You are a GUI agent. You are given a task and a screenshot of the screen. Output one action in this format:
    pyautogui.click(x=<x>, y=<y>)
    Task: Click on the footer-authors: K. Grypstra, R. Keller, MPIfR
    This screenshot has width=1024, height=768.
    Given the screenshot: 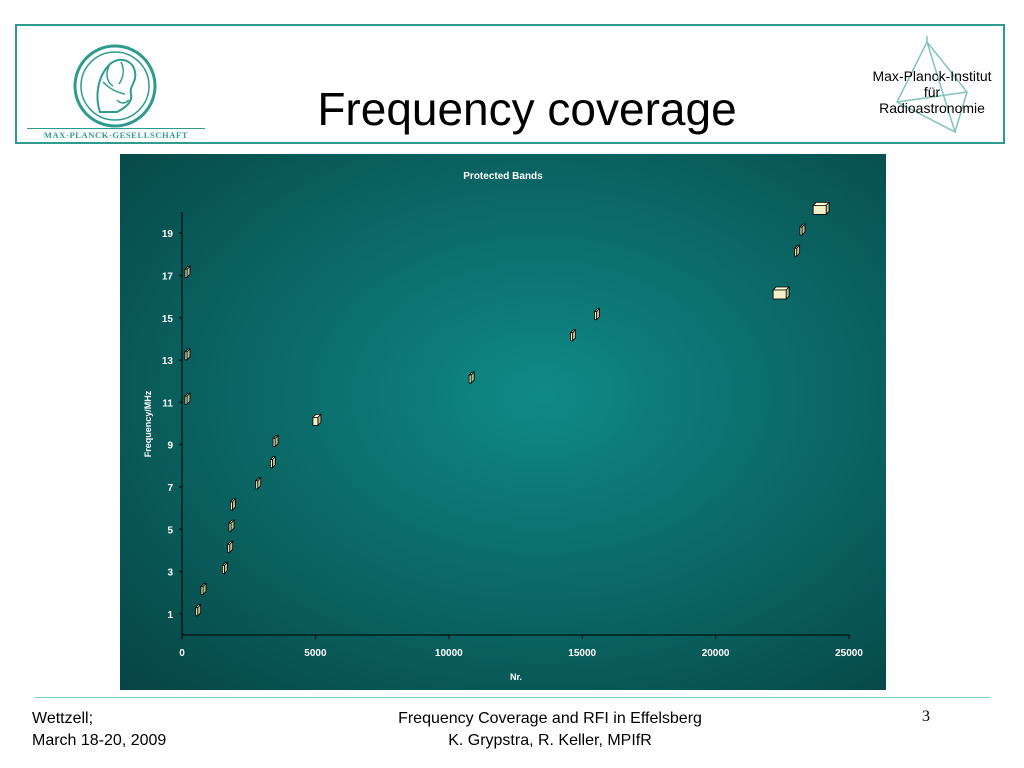 What is the action you would take?
    pyautogui.click(x=550, y=740)
    